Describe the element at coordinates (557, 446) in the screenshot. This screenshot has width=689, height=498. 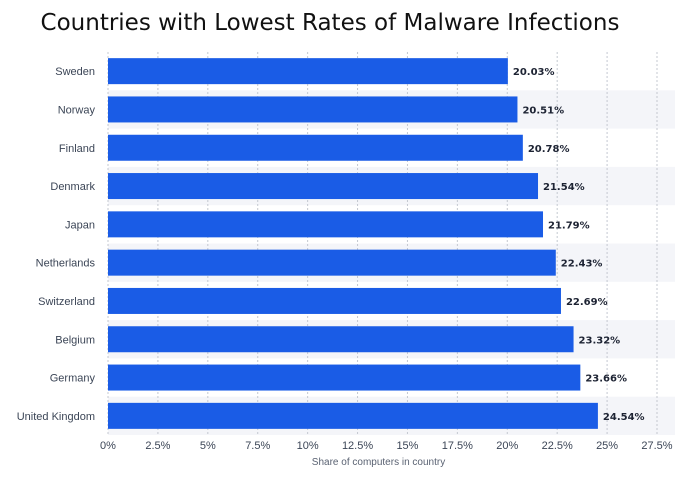
I see `x-tick-label: 22.5%` at that location.